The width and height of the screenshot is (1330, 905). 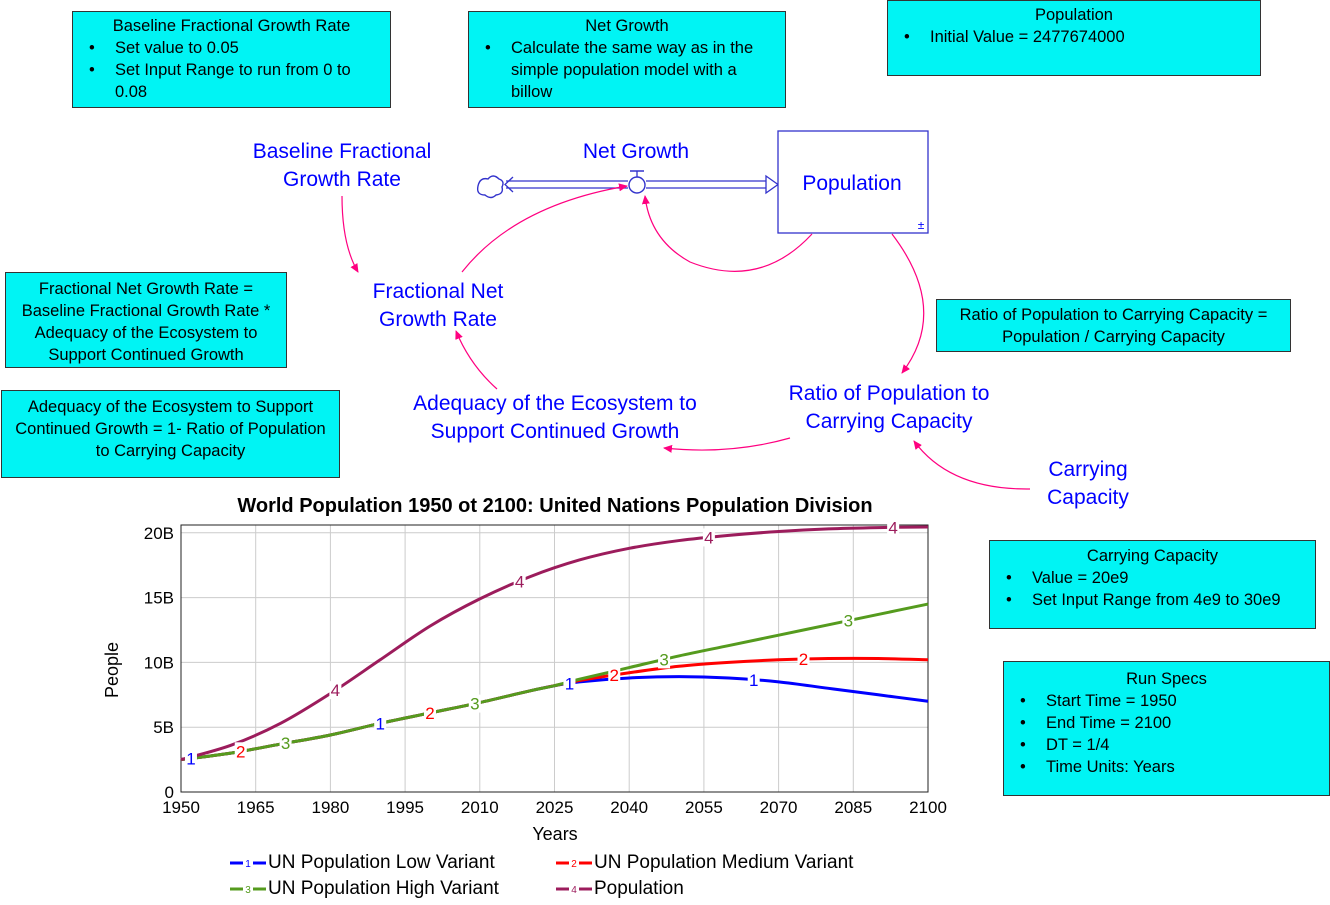 I want to click on note-title: Population, so click(x=1074, y=15).